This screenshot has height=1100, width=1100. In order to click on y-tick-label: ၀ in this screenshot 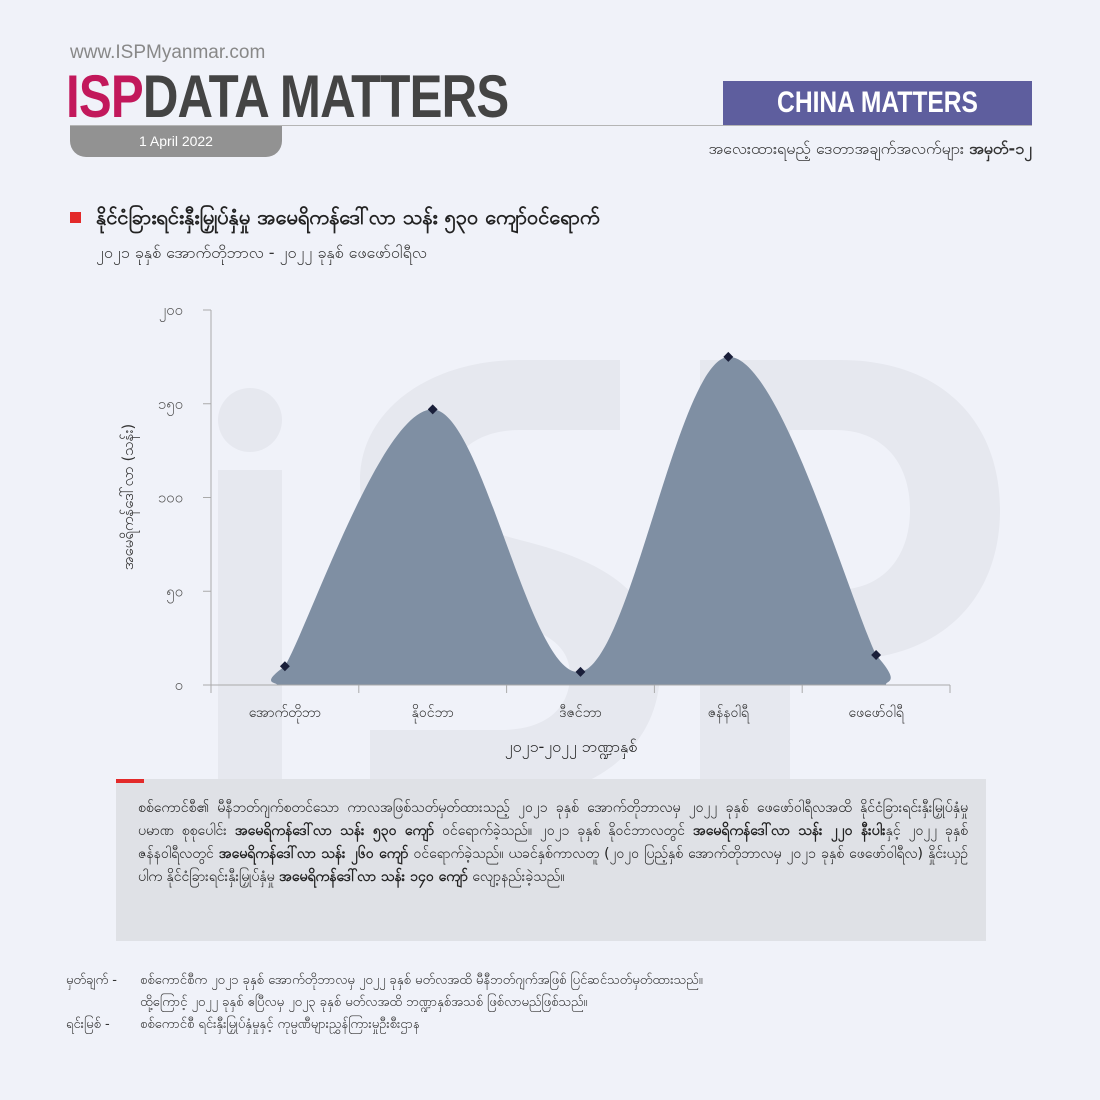, I will do `click(179, 685)`.